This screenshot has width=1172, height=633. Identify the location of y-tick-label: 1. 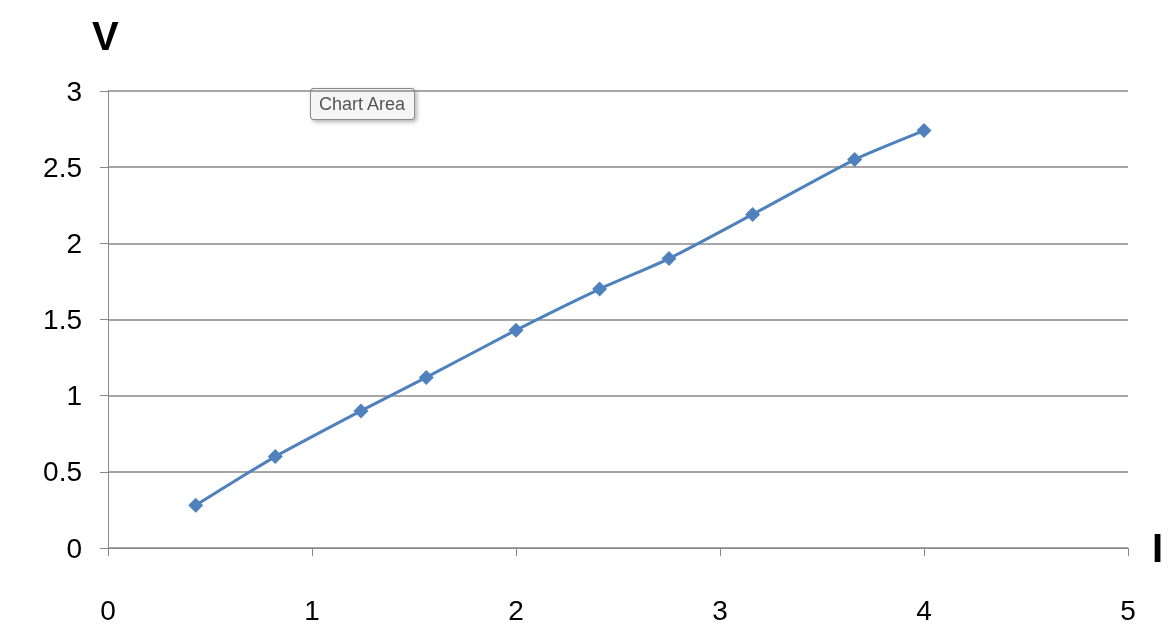
(74, 396).